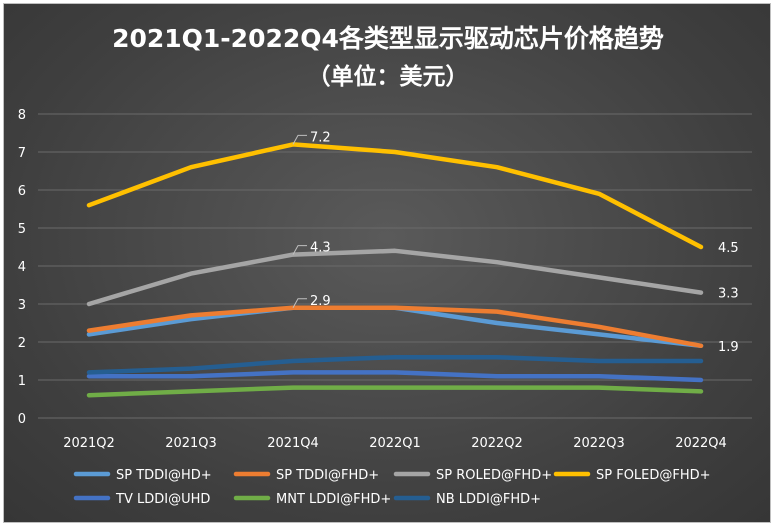  Describe the element at coordinates (728, 294) in the screenshot. I see `data-label: 3.3` at that location.